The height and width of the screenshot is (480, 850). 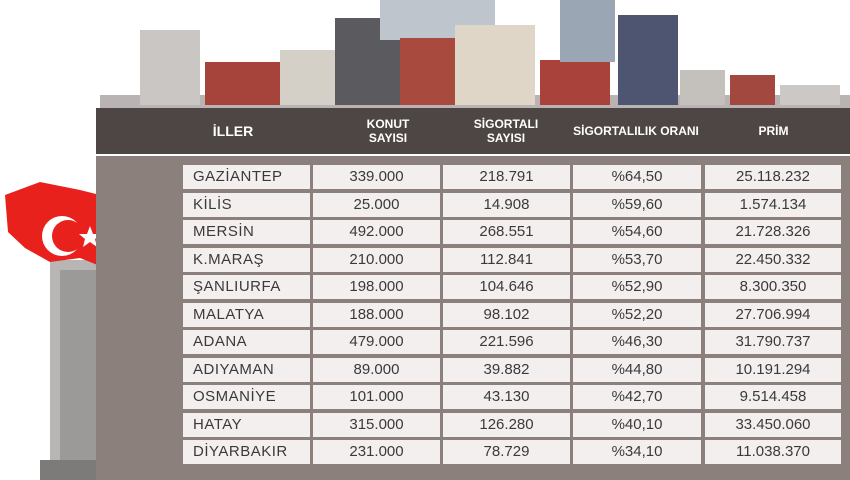 I want to click on value-cell: %64,50, so click(x=637, y=177).